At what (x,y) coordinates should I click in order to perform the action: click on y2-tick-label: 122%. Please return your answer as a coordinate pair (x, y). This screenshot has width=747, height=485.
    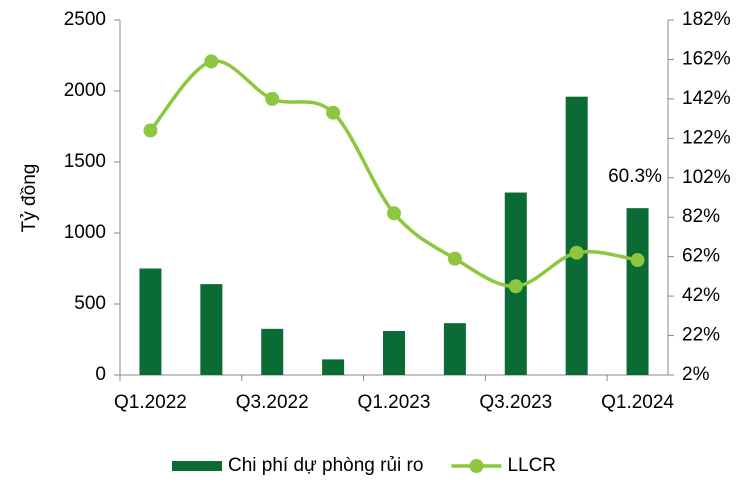
    Looking at the image, I should click on (706, 137).